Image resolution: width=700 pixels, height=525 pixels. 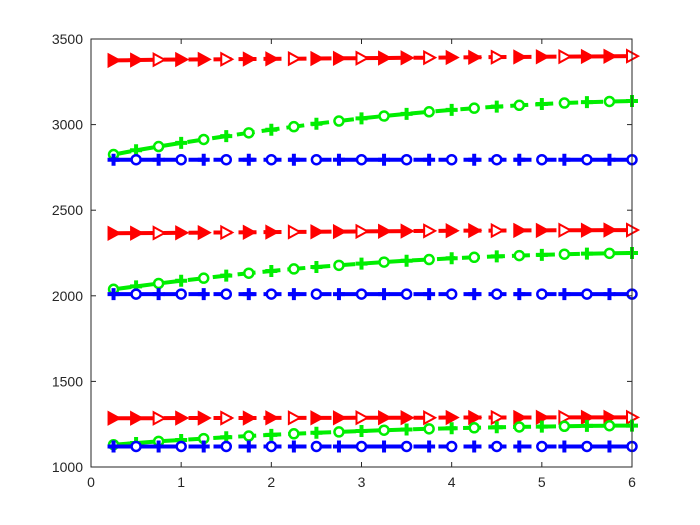 I want to click on x-tick-label: 1, so click(x=181, y=482).